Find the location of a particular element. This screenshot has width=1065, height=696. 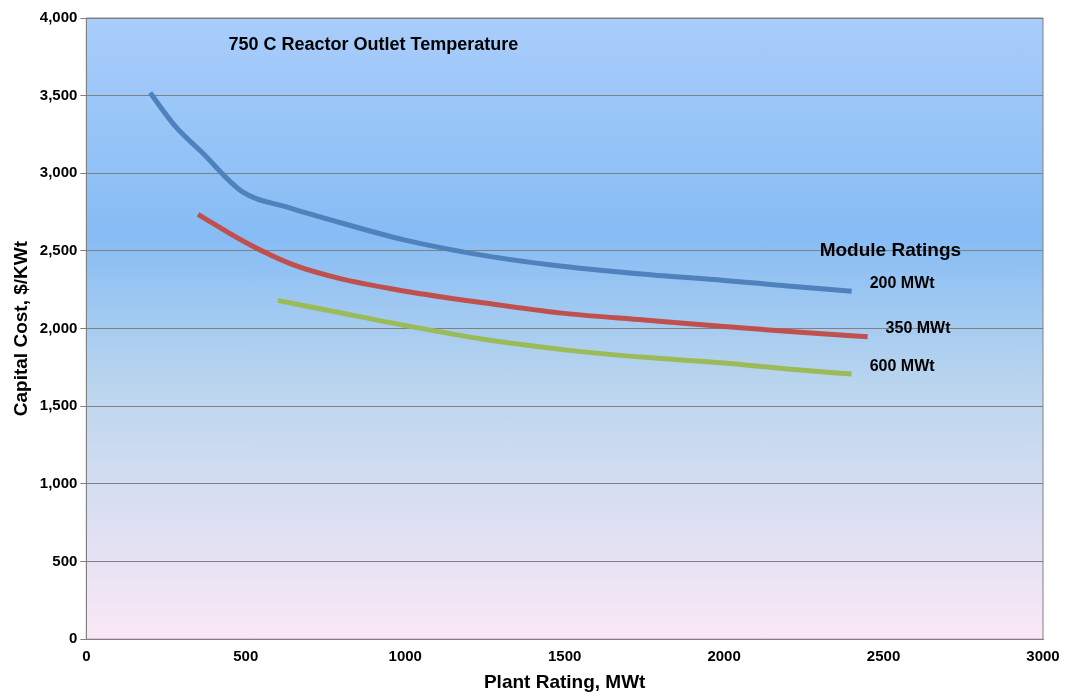

x-tick-label: 2500 is located at coordinates (883, 656).